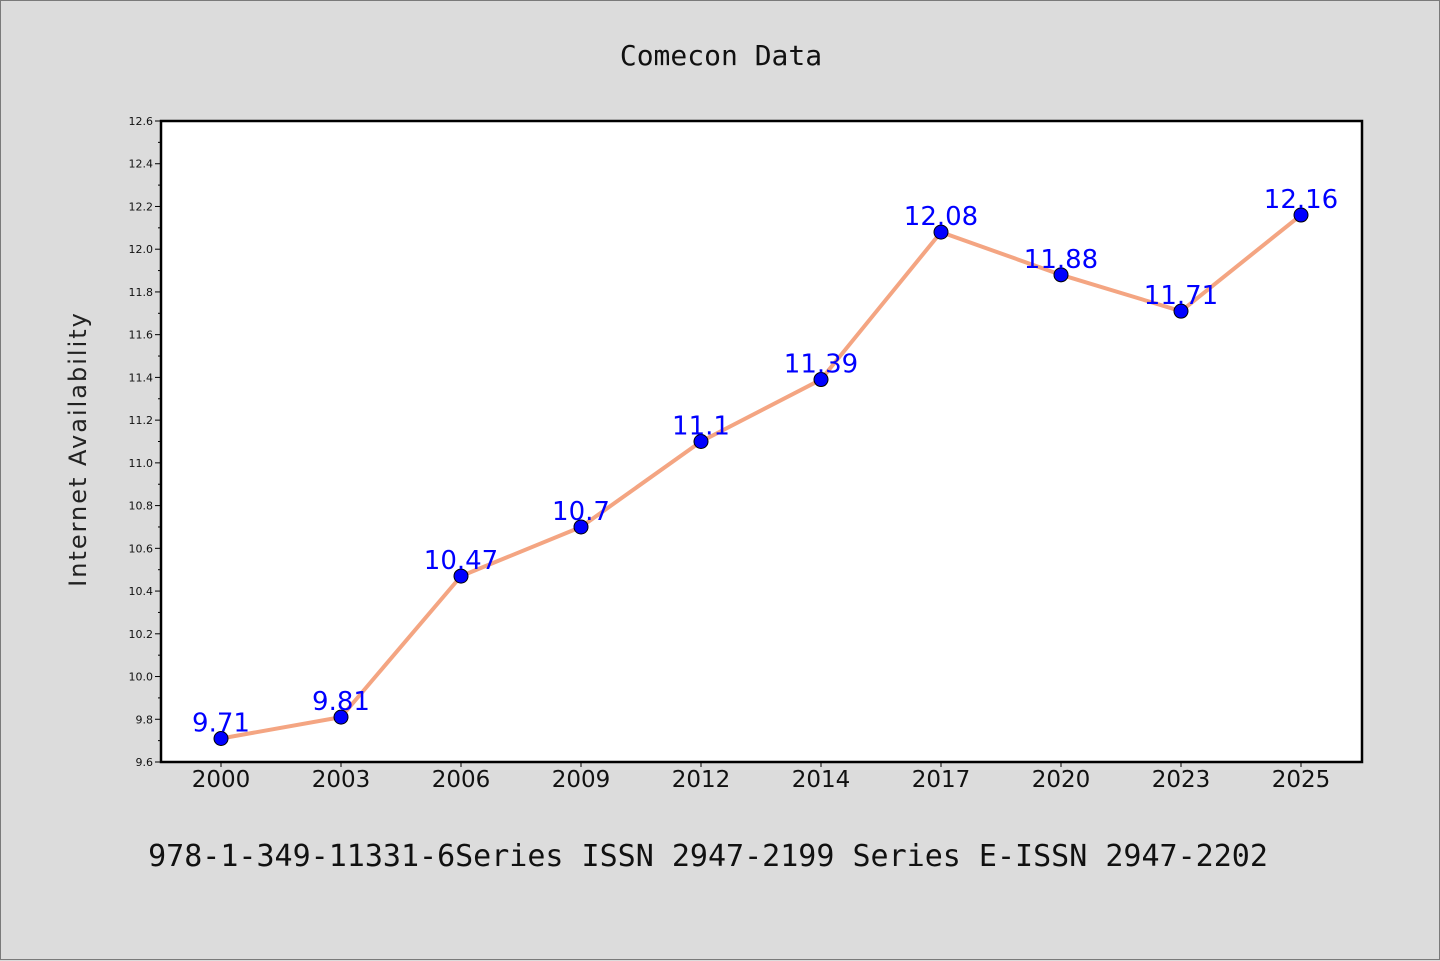  I want to click on x-tick-label: 2017, so click(941, 780).